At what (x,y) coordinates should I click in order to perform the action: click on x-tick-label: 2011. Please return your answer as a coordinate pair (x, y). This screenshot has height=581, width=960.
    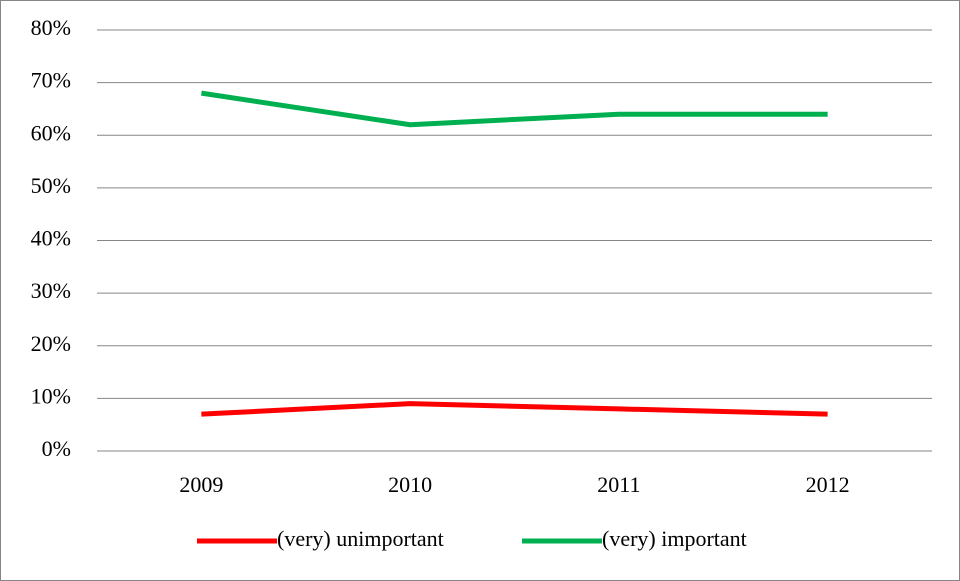
    Looking at the image, I should click on (618, 484).